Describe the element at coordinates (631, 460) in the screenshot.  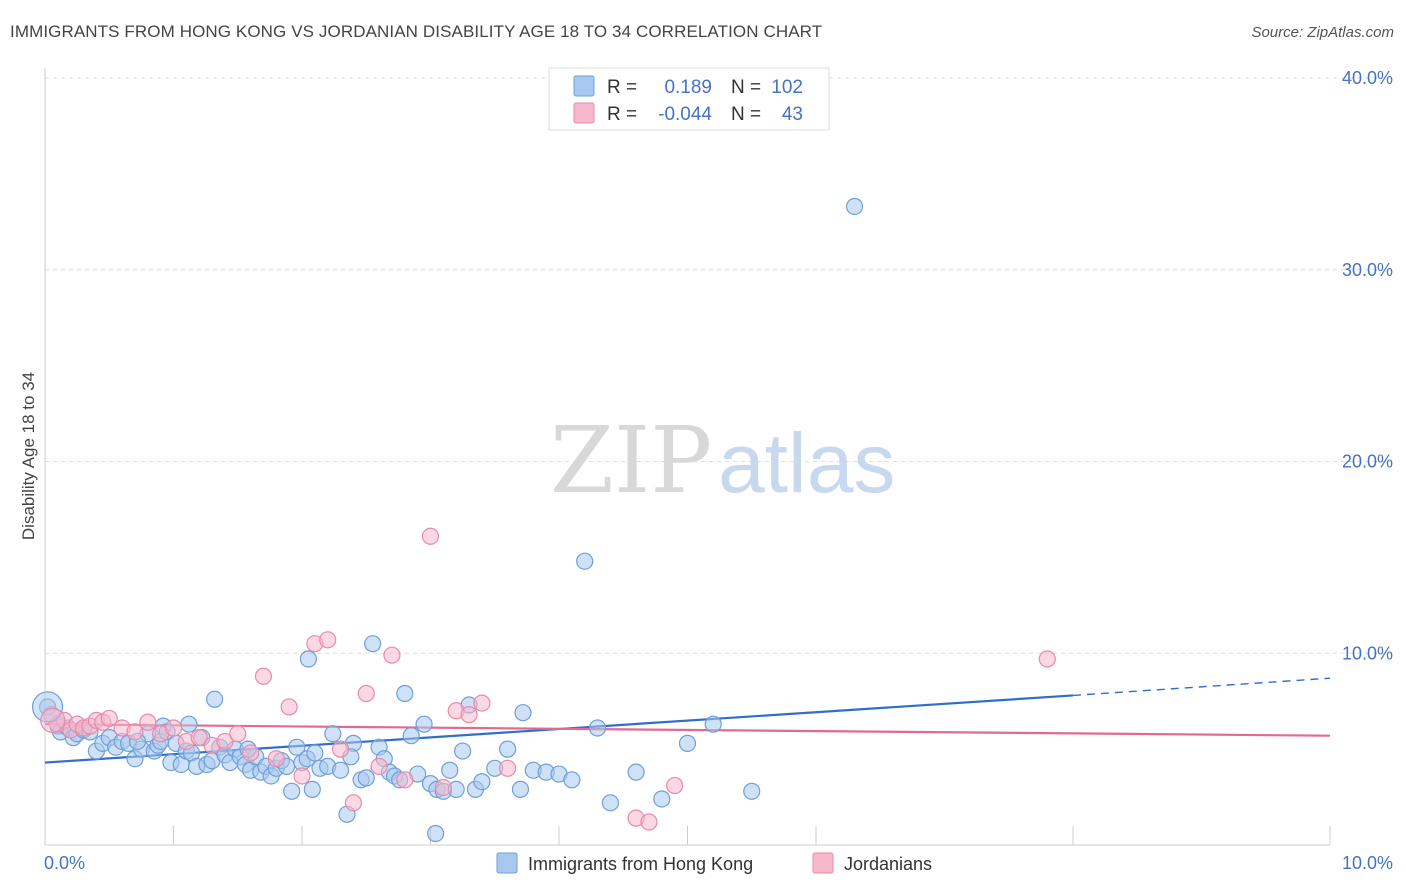
I see `watermark-zip: ZIP` at that location.